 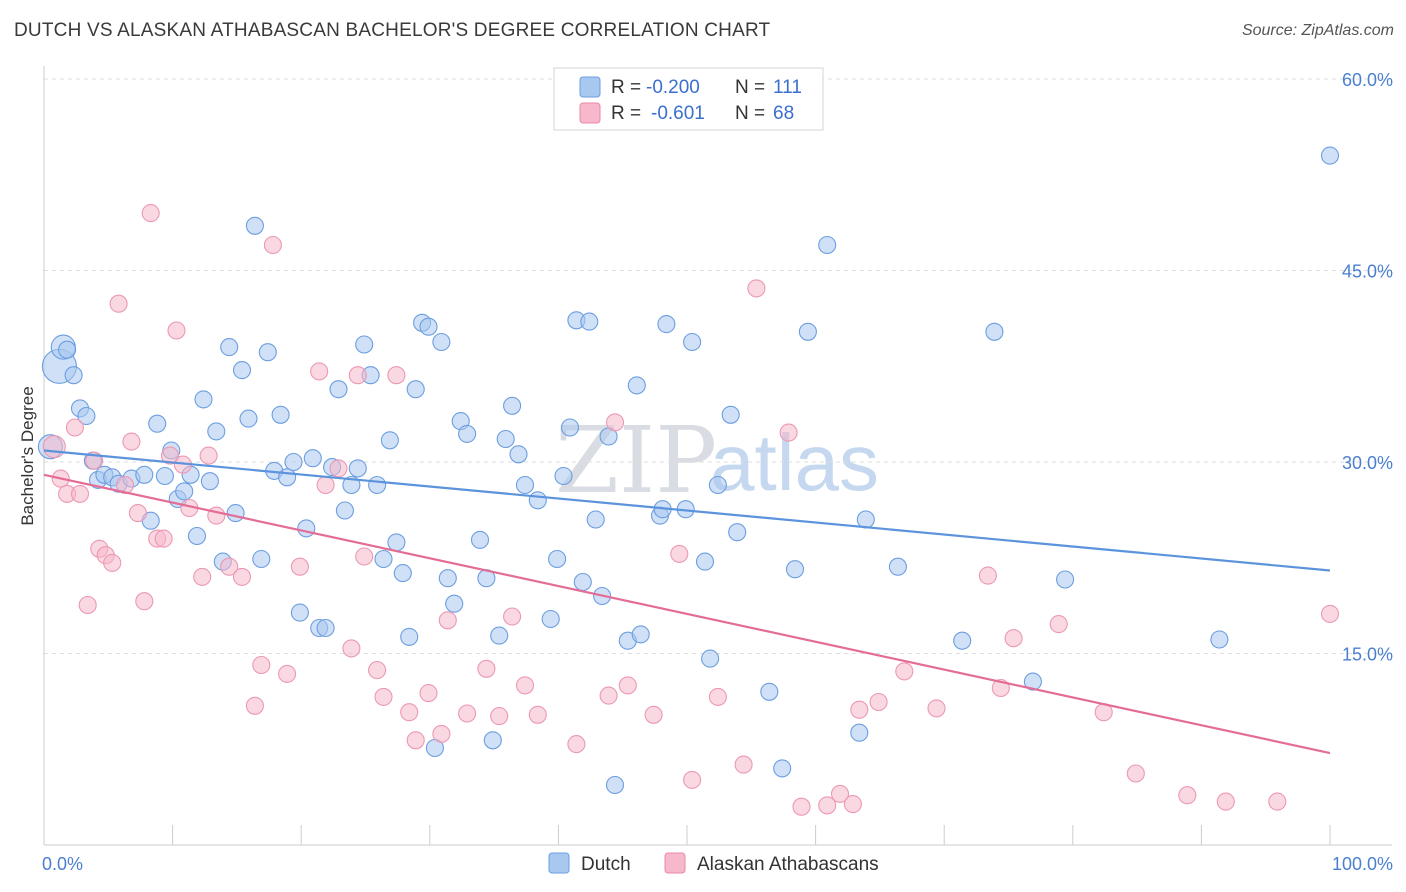 I want to click on watermark-zip: ZIP, so click(x=636, y=460).